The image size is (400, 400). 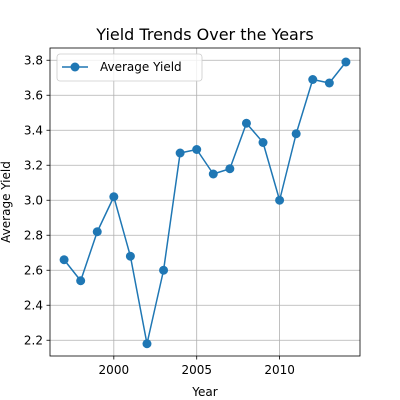 What do you see at coordinates (33, 130) in the screenshot?
I see `y-tick-label: 3.4` at bounding box center [33, 130].